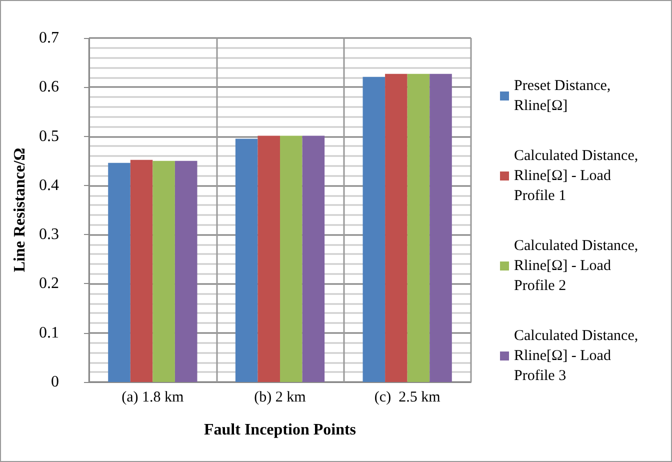 The width and height of the screenshot is (672, 462). I want to click on y-tick-label: 0.4, so click(49, 185).